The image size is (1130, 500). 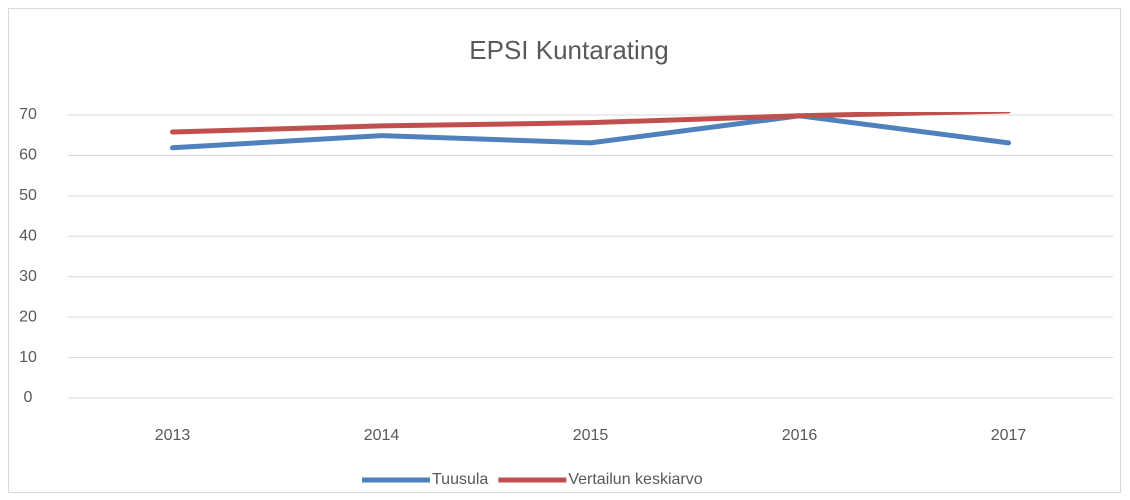 What do you see at coordinates (28, 236) in the screenshot?
I see `y-tick-label: 40` at bounding box center [28, 236].